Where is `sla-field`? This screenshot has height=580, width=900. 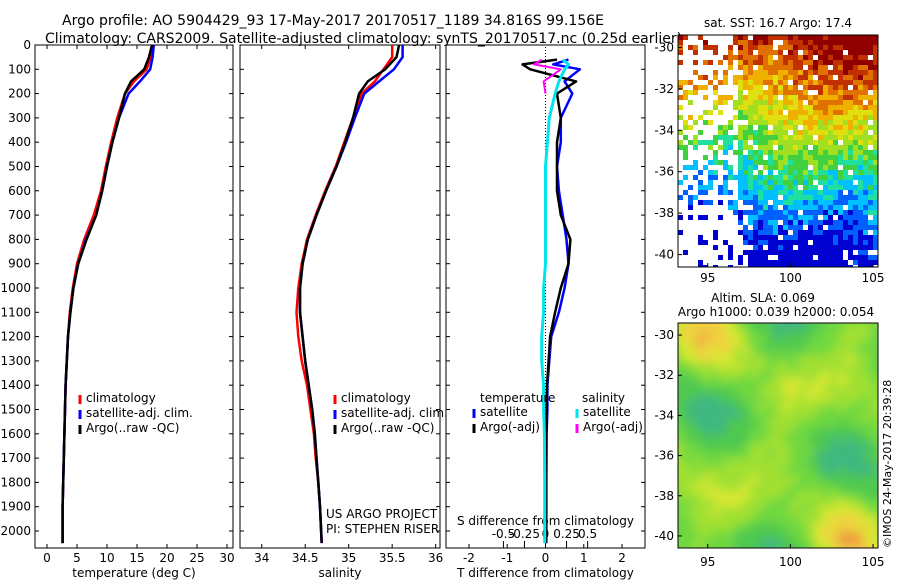
sla-field is located at coordinates (774, 439).